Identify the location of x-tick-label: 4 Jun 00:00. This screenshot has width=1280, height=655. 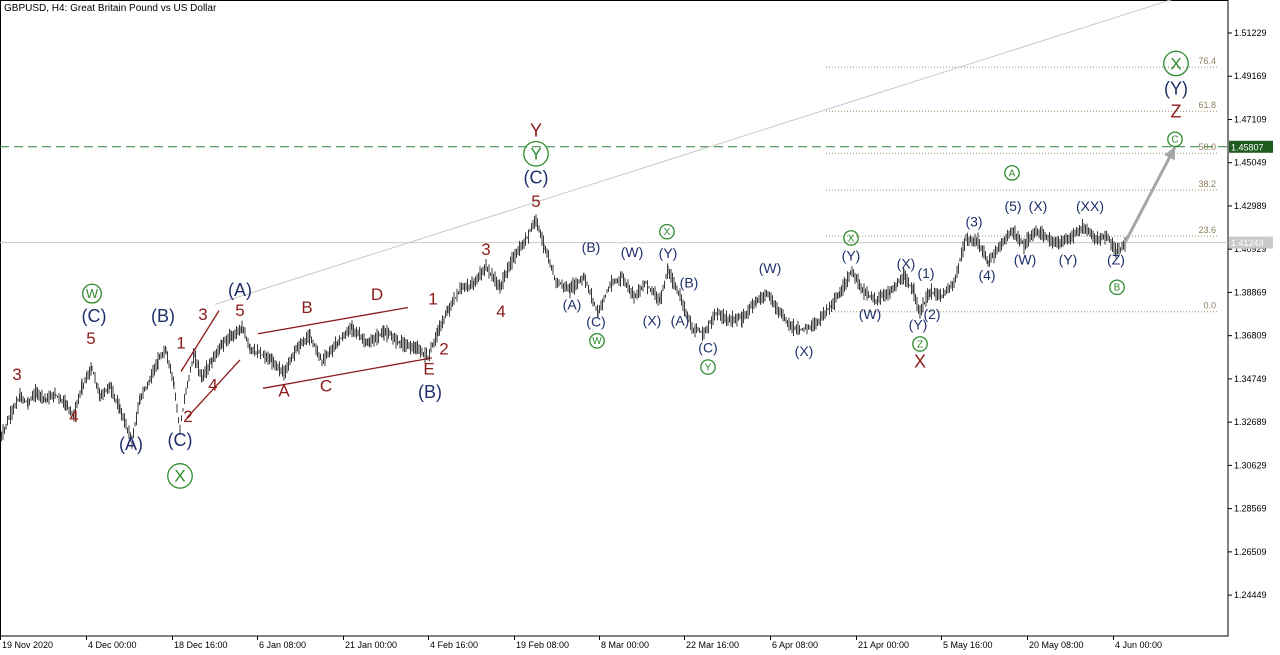
(1138, 645).